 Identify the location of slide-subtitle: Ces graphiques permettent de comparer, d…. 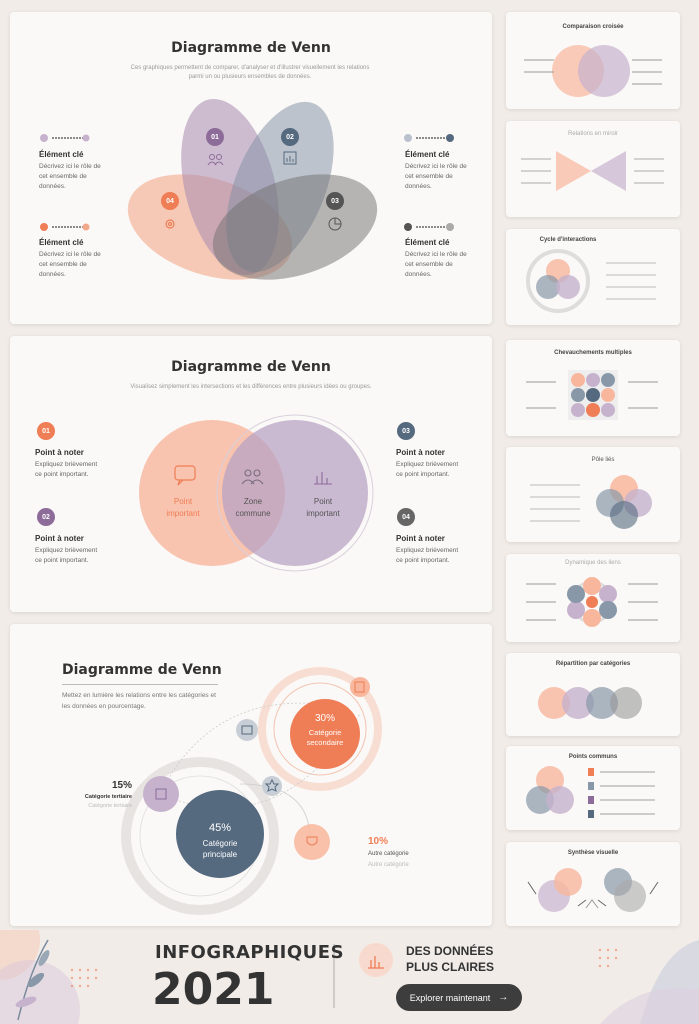
(250, 72).